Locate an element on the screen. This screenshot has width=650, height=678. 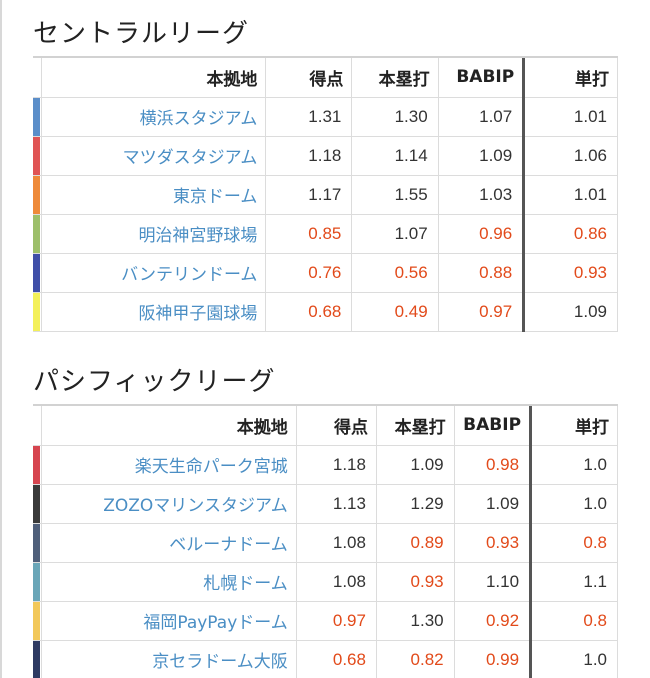
table-row: ベルーナドーム 1.08 0.89 0.93 0.8 is located at coordinates (325, 543).